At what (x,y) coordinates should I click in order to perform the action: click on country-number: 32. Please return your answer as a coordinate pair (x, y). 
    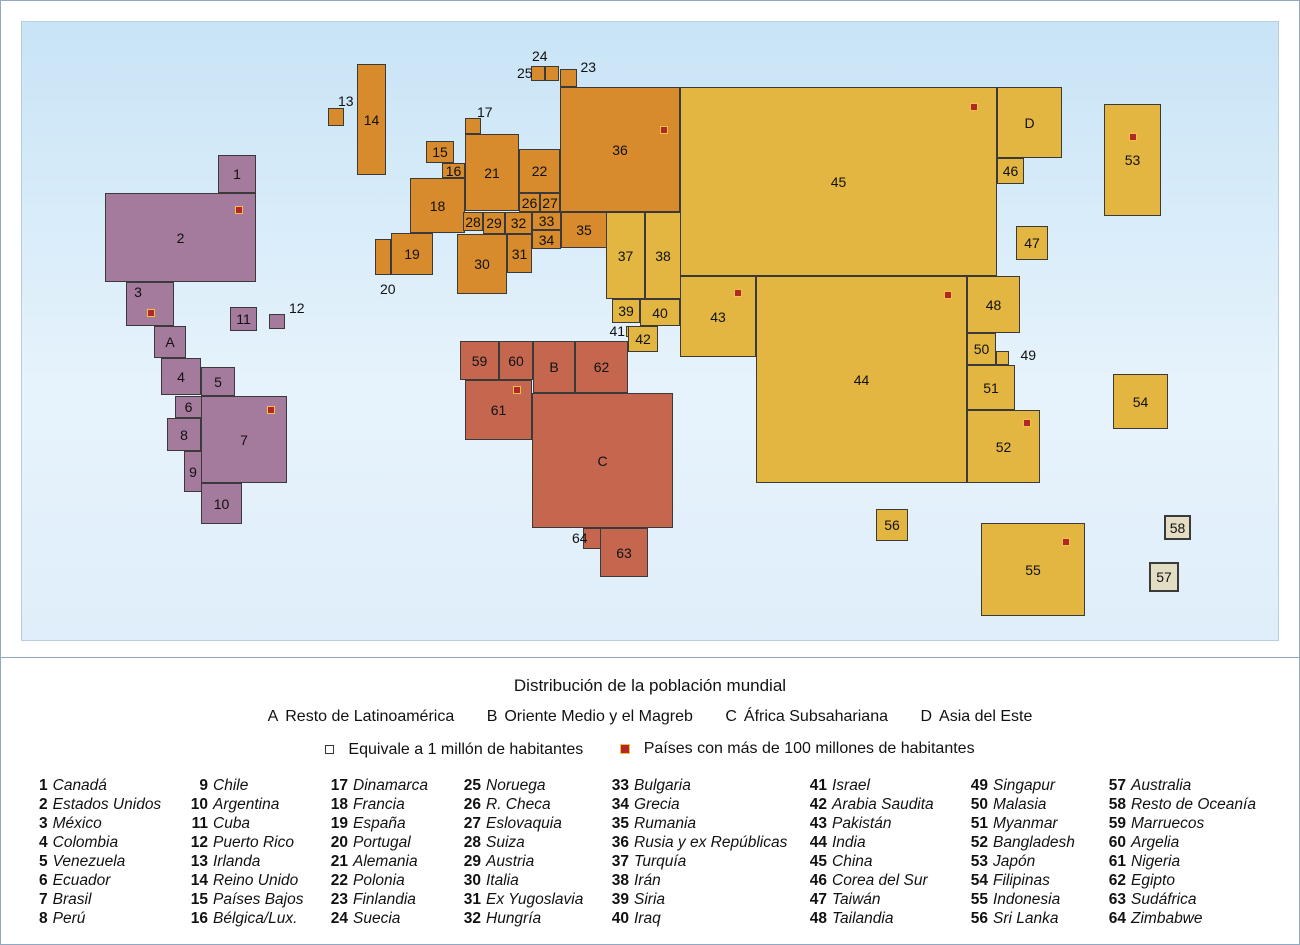
    Looking at the image, I should click on (472, 918).